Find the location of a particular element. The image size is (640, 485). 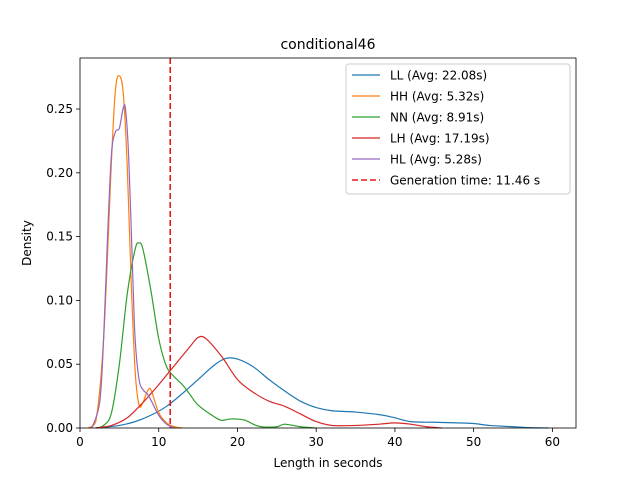

y-axis-label: Density is located at coordinates (27, 243).